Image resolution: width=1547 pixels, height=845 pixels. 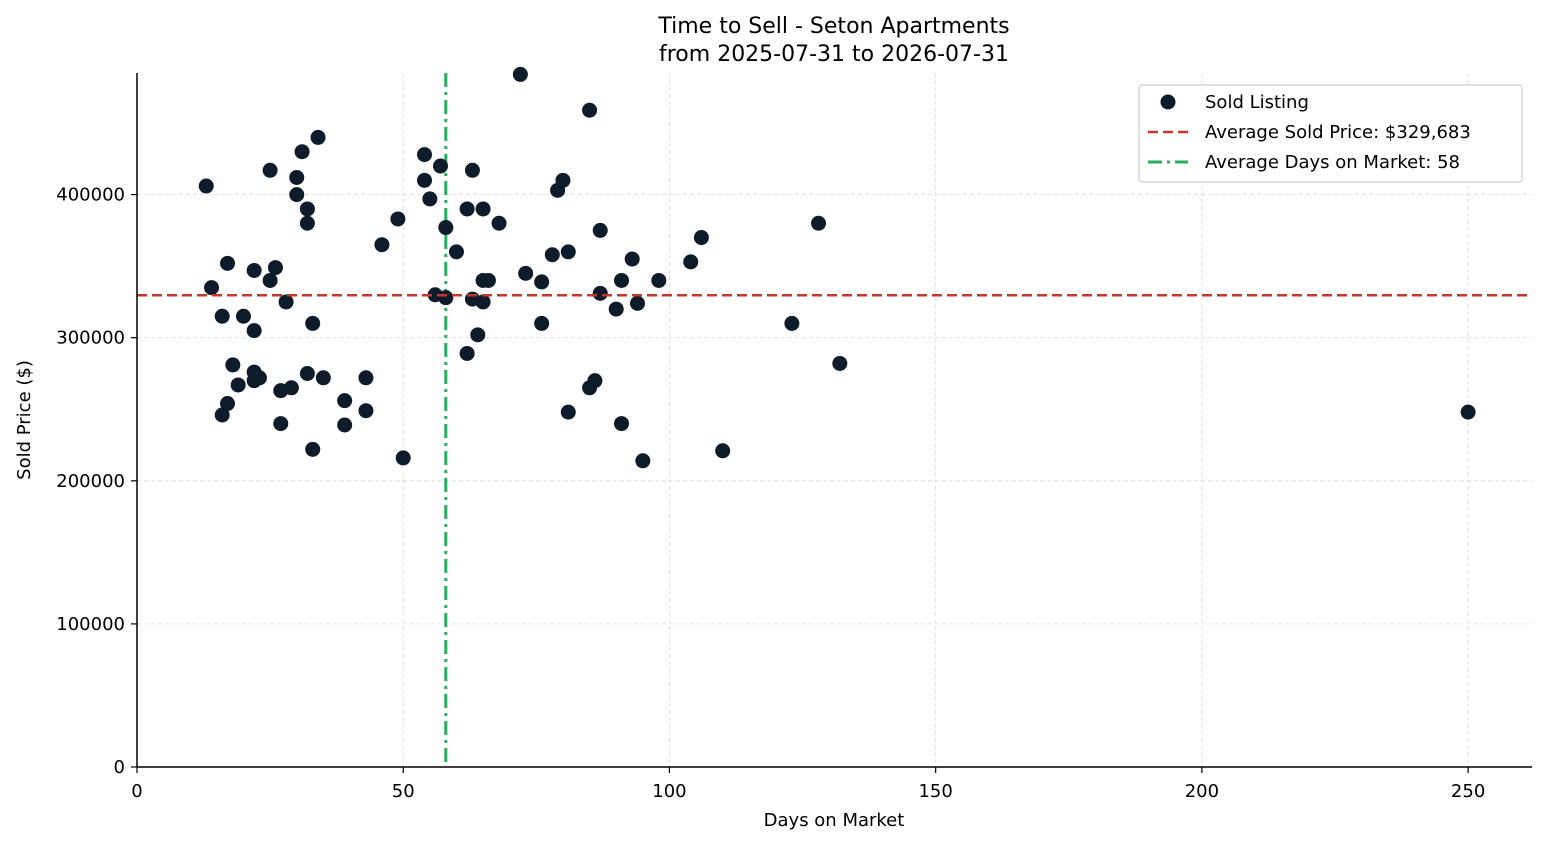 What do you see at coordinates (90, 338) in the screenshot?
I see `y-tick-label: 300000` at bounding box center [90, 338].